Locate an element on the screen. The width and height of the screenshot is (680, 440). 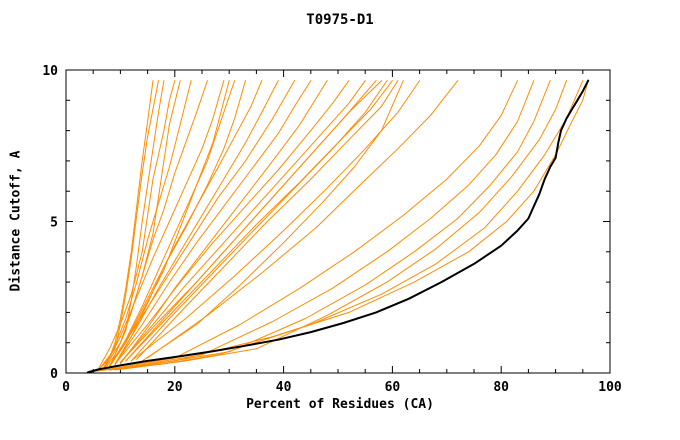
chart-title: T0975-D1 is located at coordinates (340, 20).